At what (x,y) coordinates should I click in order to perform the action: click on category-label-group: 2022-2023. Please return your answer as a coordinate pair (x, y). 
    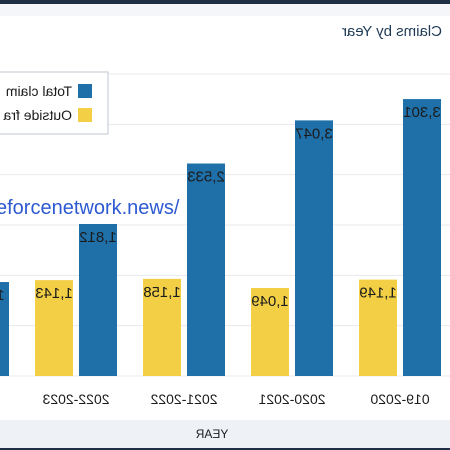
    Looking at the image, I should click on (75, 399).